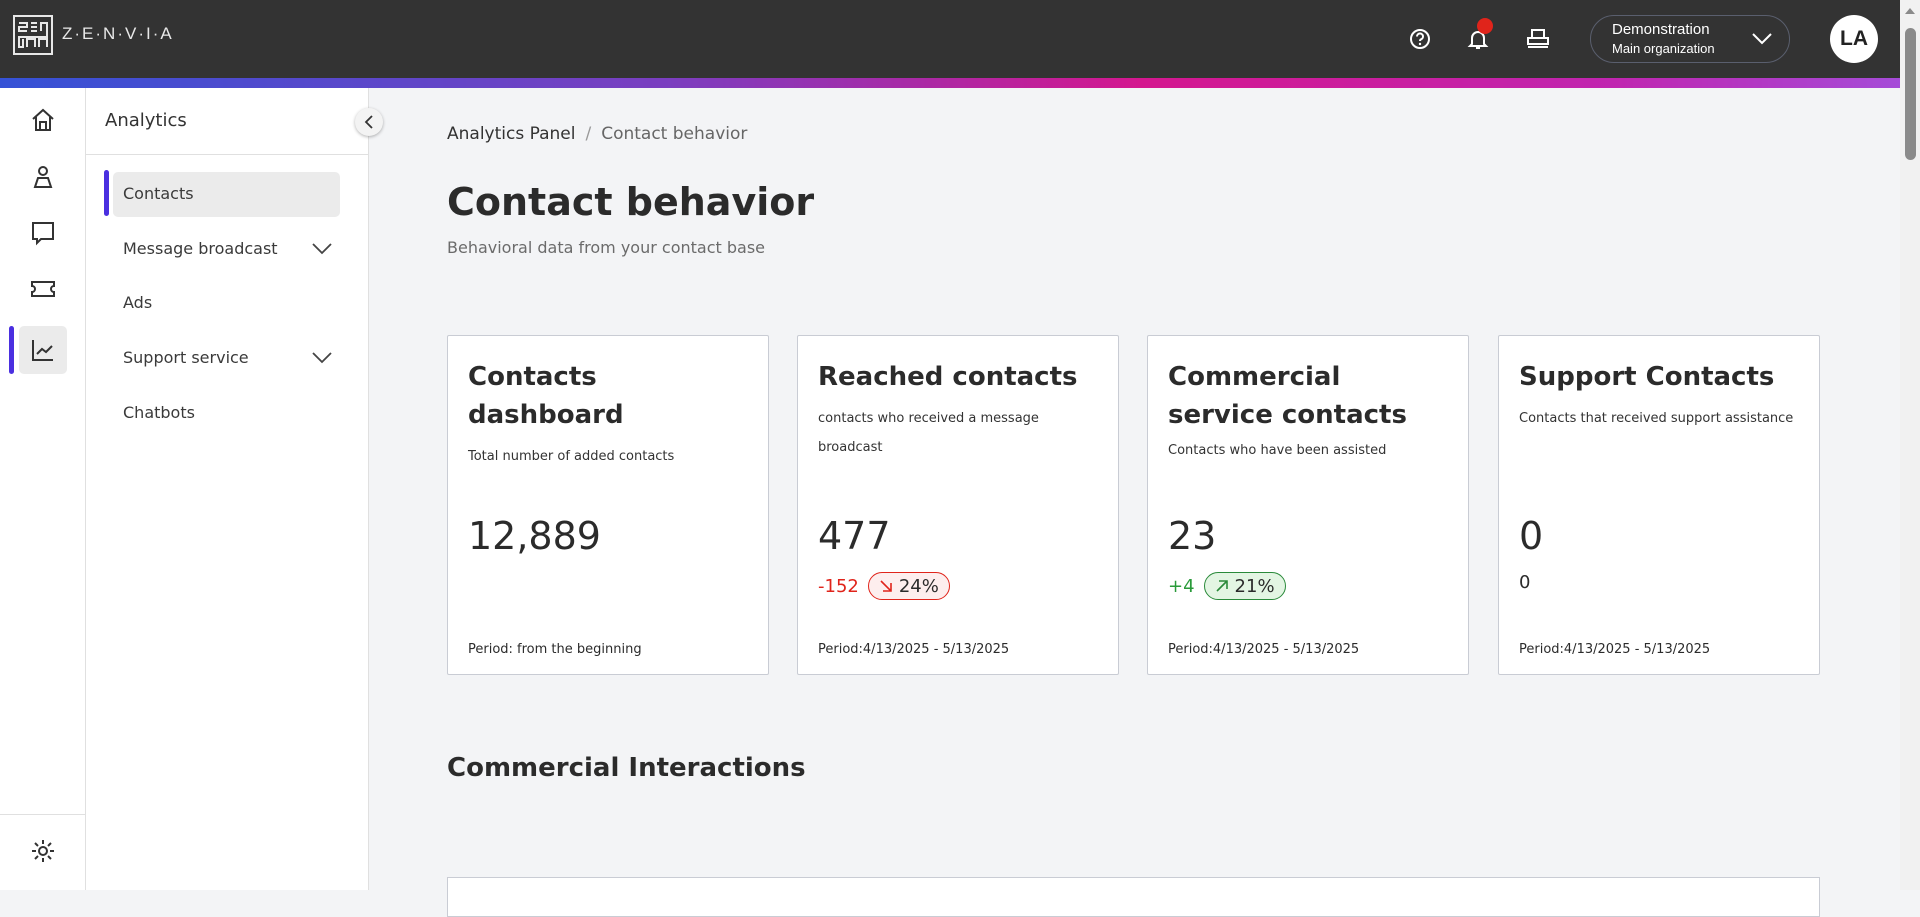 This screenshot has width=1920, height=917. What do you see at coordinates (546, 396) in the screenshot?
I see `card-title: Contacts dashboard` at bounding box center [546, 396].